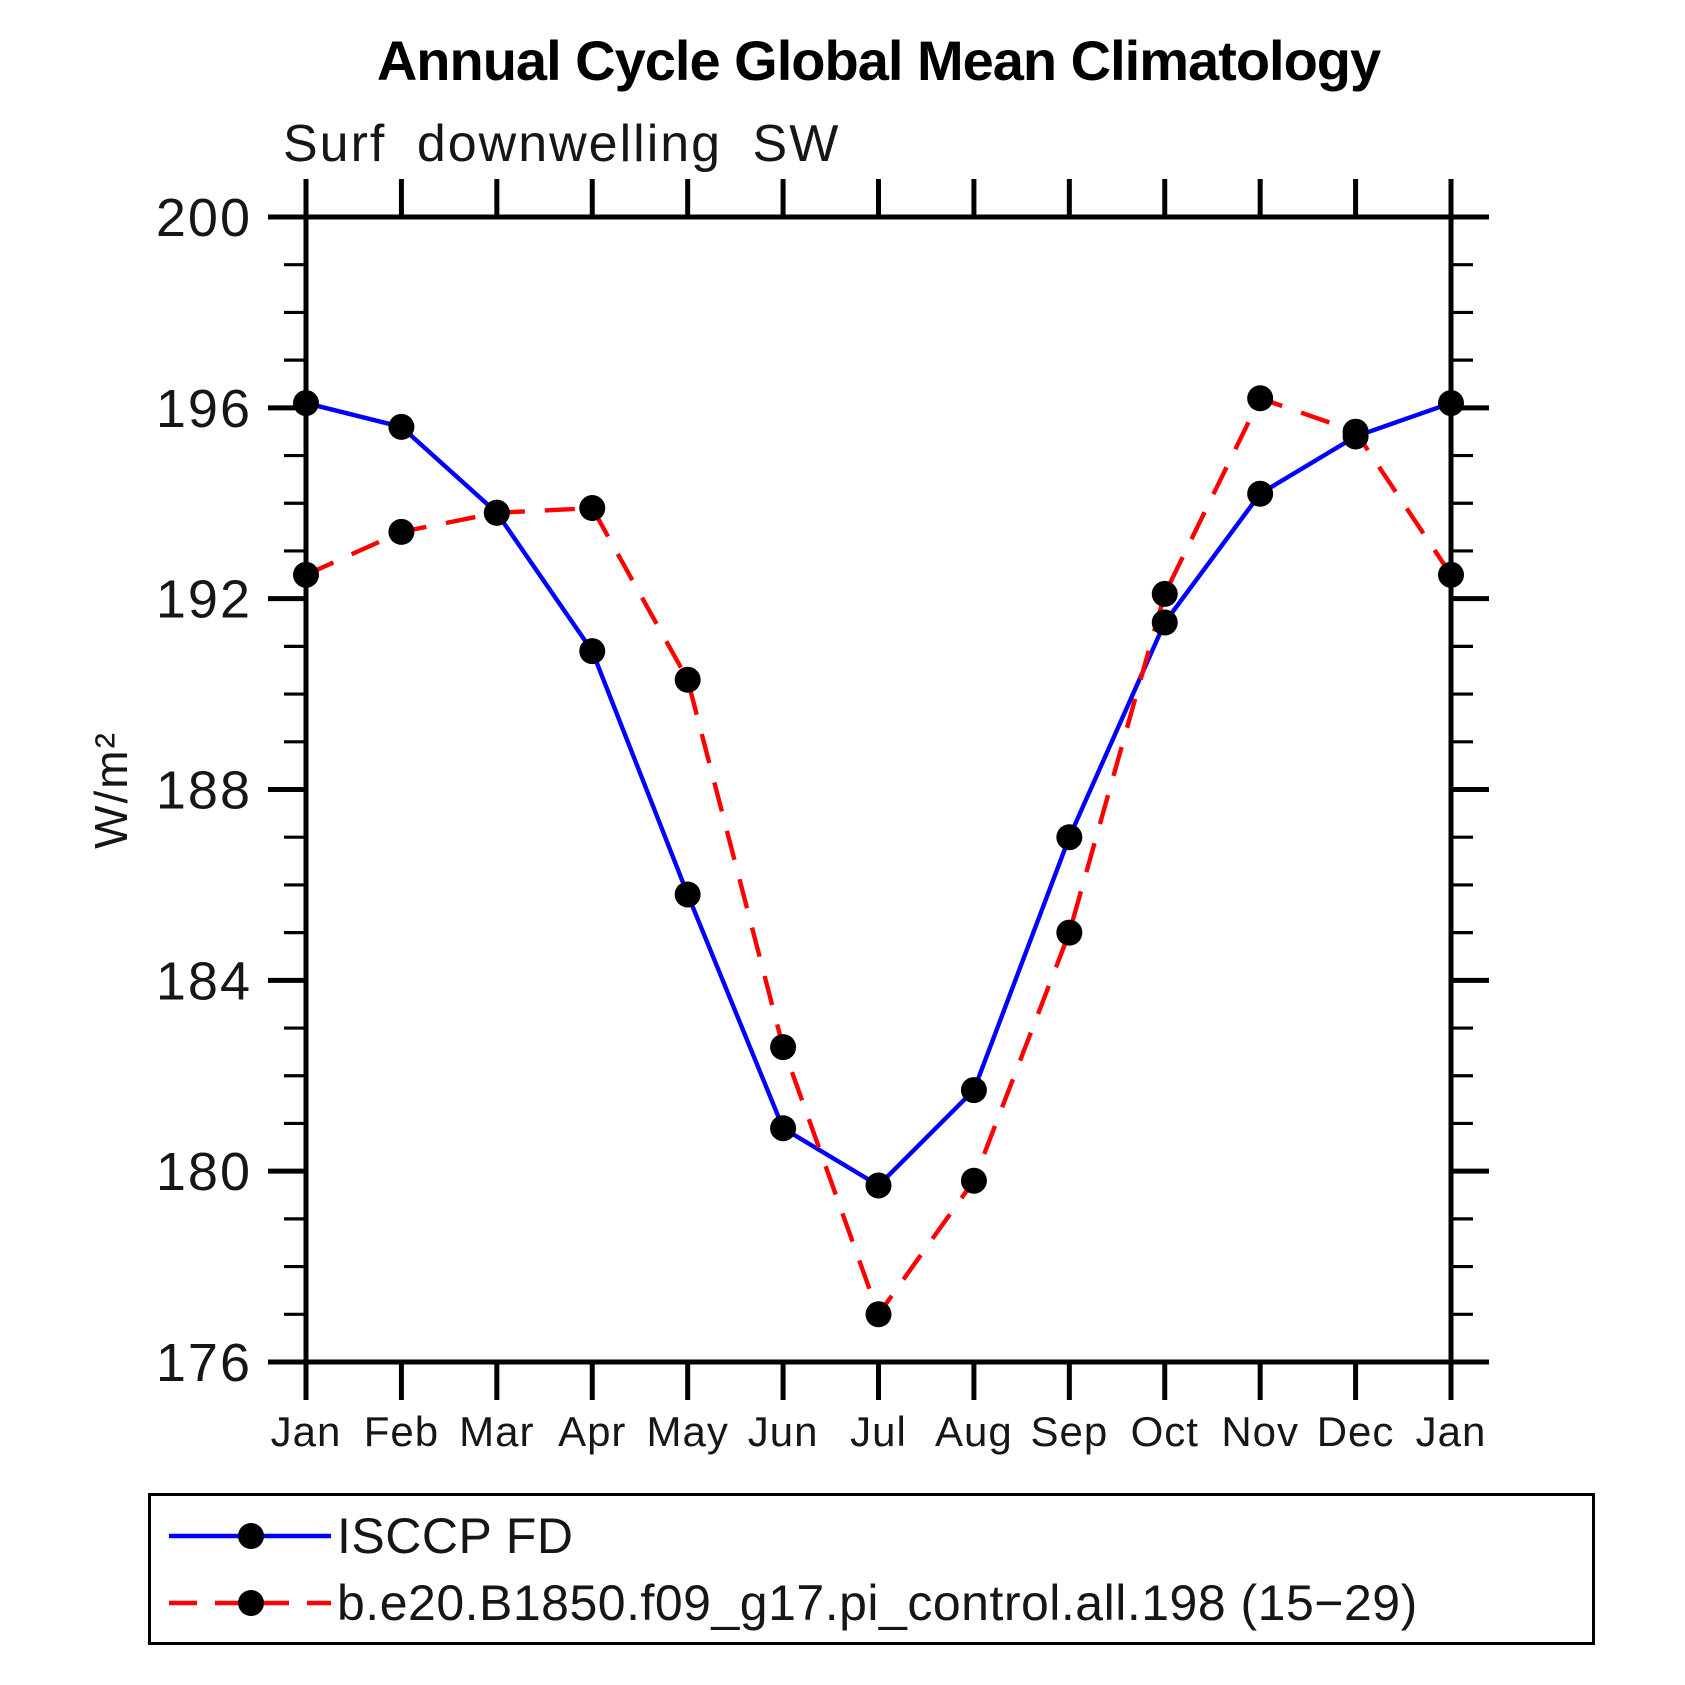  Describe the element at coordinates (783, 1431) in the screenshot. I see `x-axis-month-label: Jun` at that location.